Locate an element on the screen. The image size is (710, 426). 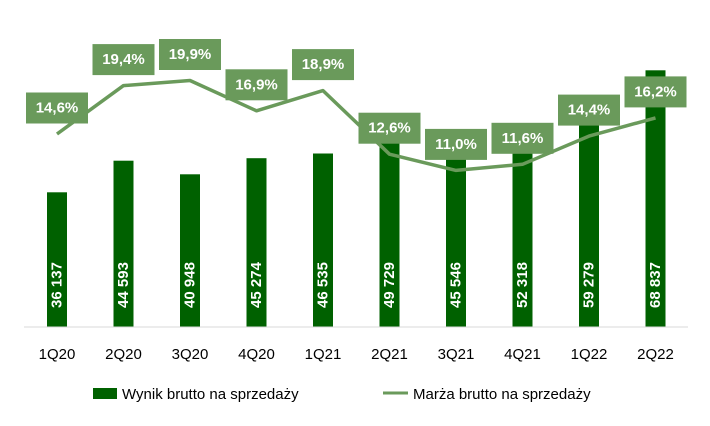
pct-label: 19,4% is located at coordinates (123, 59).